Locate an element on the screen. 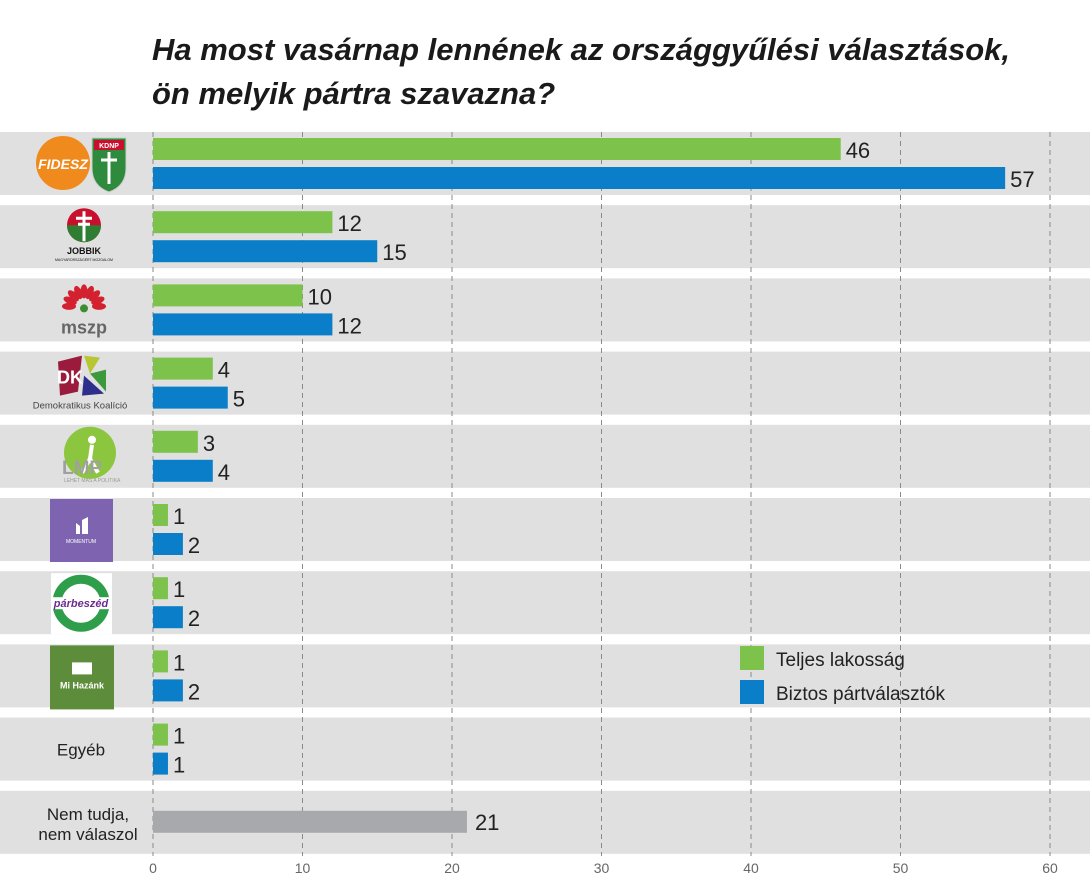 This screenshot has width=1090, height=890. x-tick-label: 40 is located at coordinates (751, 868).